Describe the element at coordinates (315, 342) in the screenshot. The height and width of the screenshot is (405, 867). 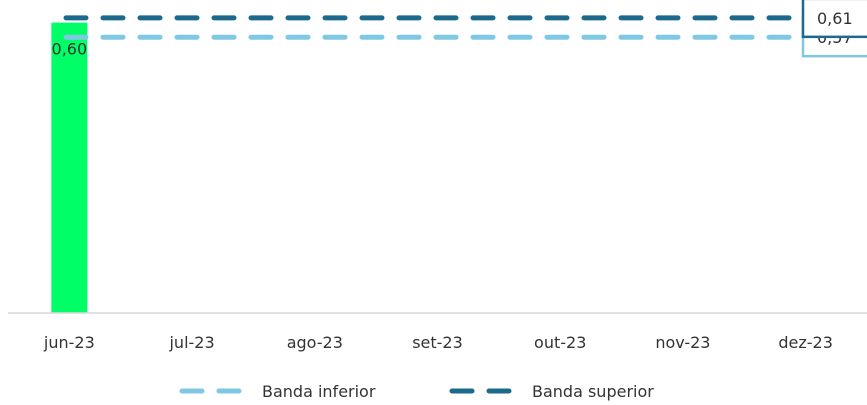
I see `x-tick-label-ago-23: ago-23` at that location.